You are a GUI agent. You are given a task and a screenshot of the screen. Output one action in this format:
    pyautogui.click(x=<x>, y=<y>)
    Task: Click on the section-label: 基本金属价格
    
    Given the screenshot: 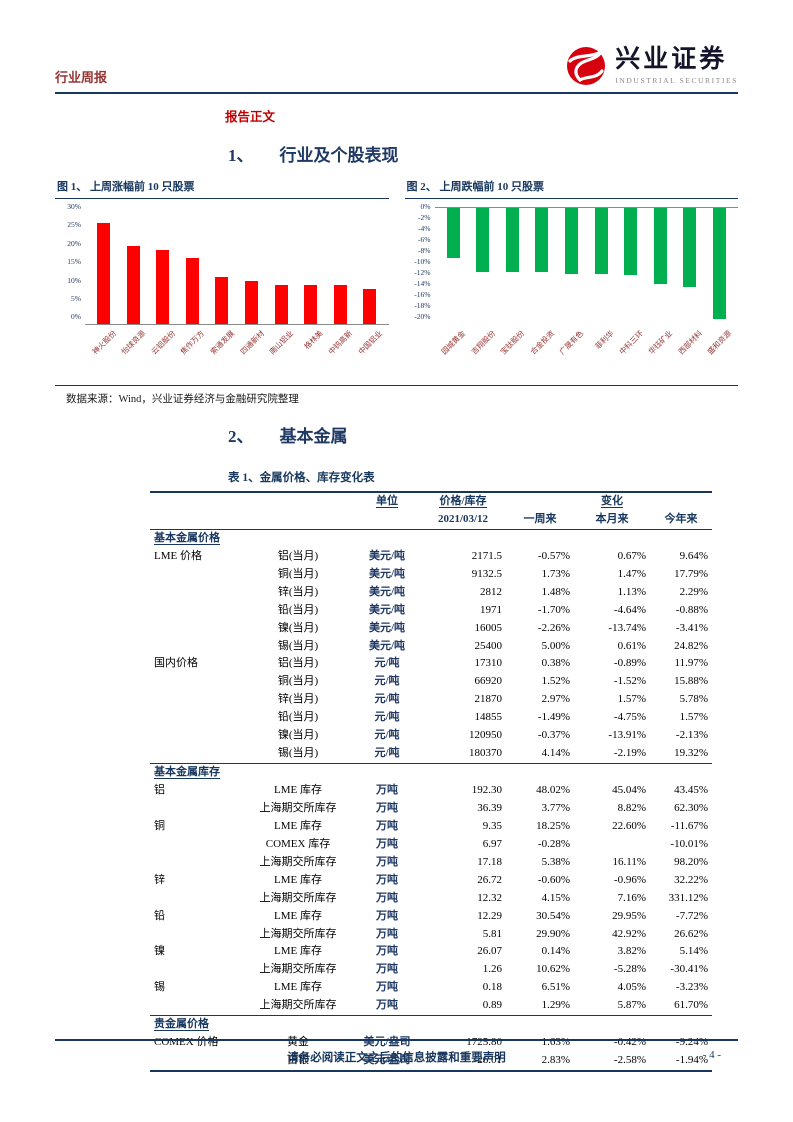 What is the action you would take?
    pyautogui.click(x=187, y=538)
    